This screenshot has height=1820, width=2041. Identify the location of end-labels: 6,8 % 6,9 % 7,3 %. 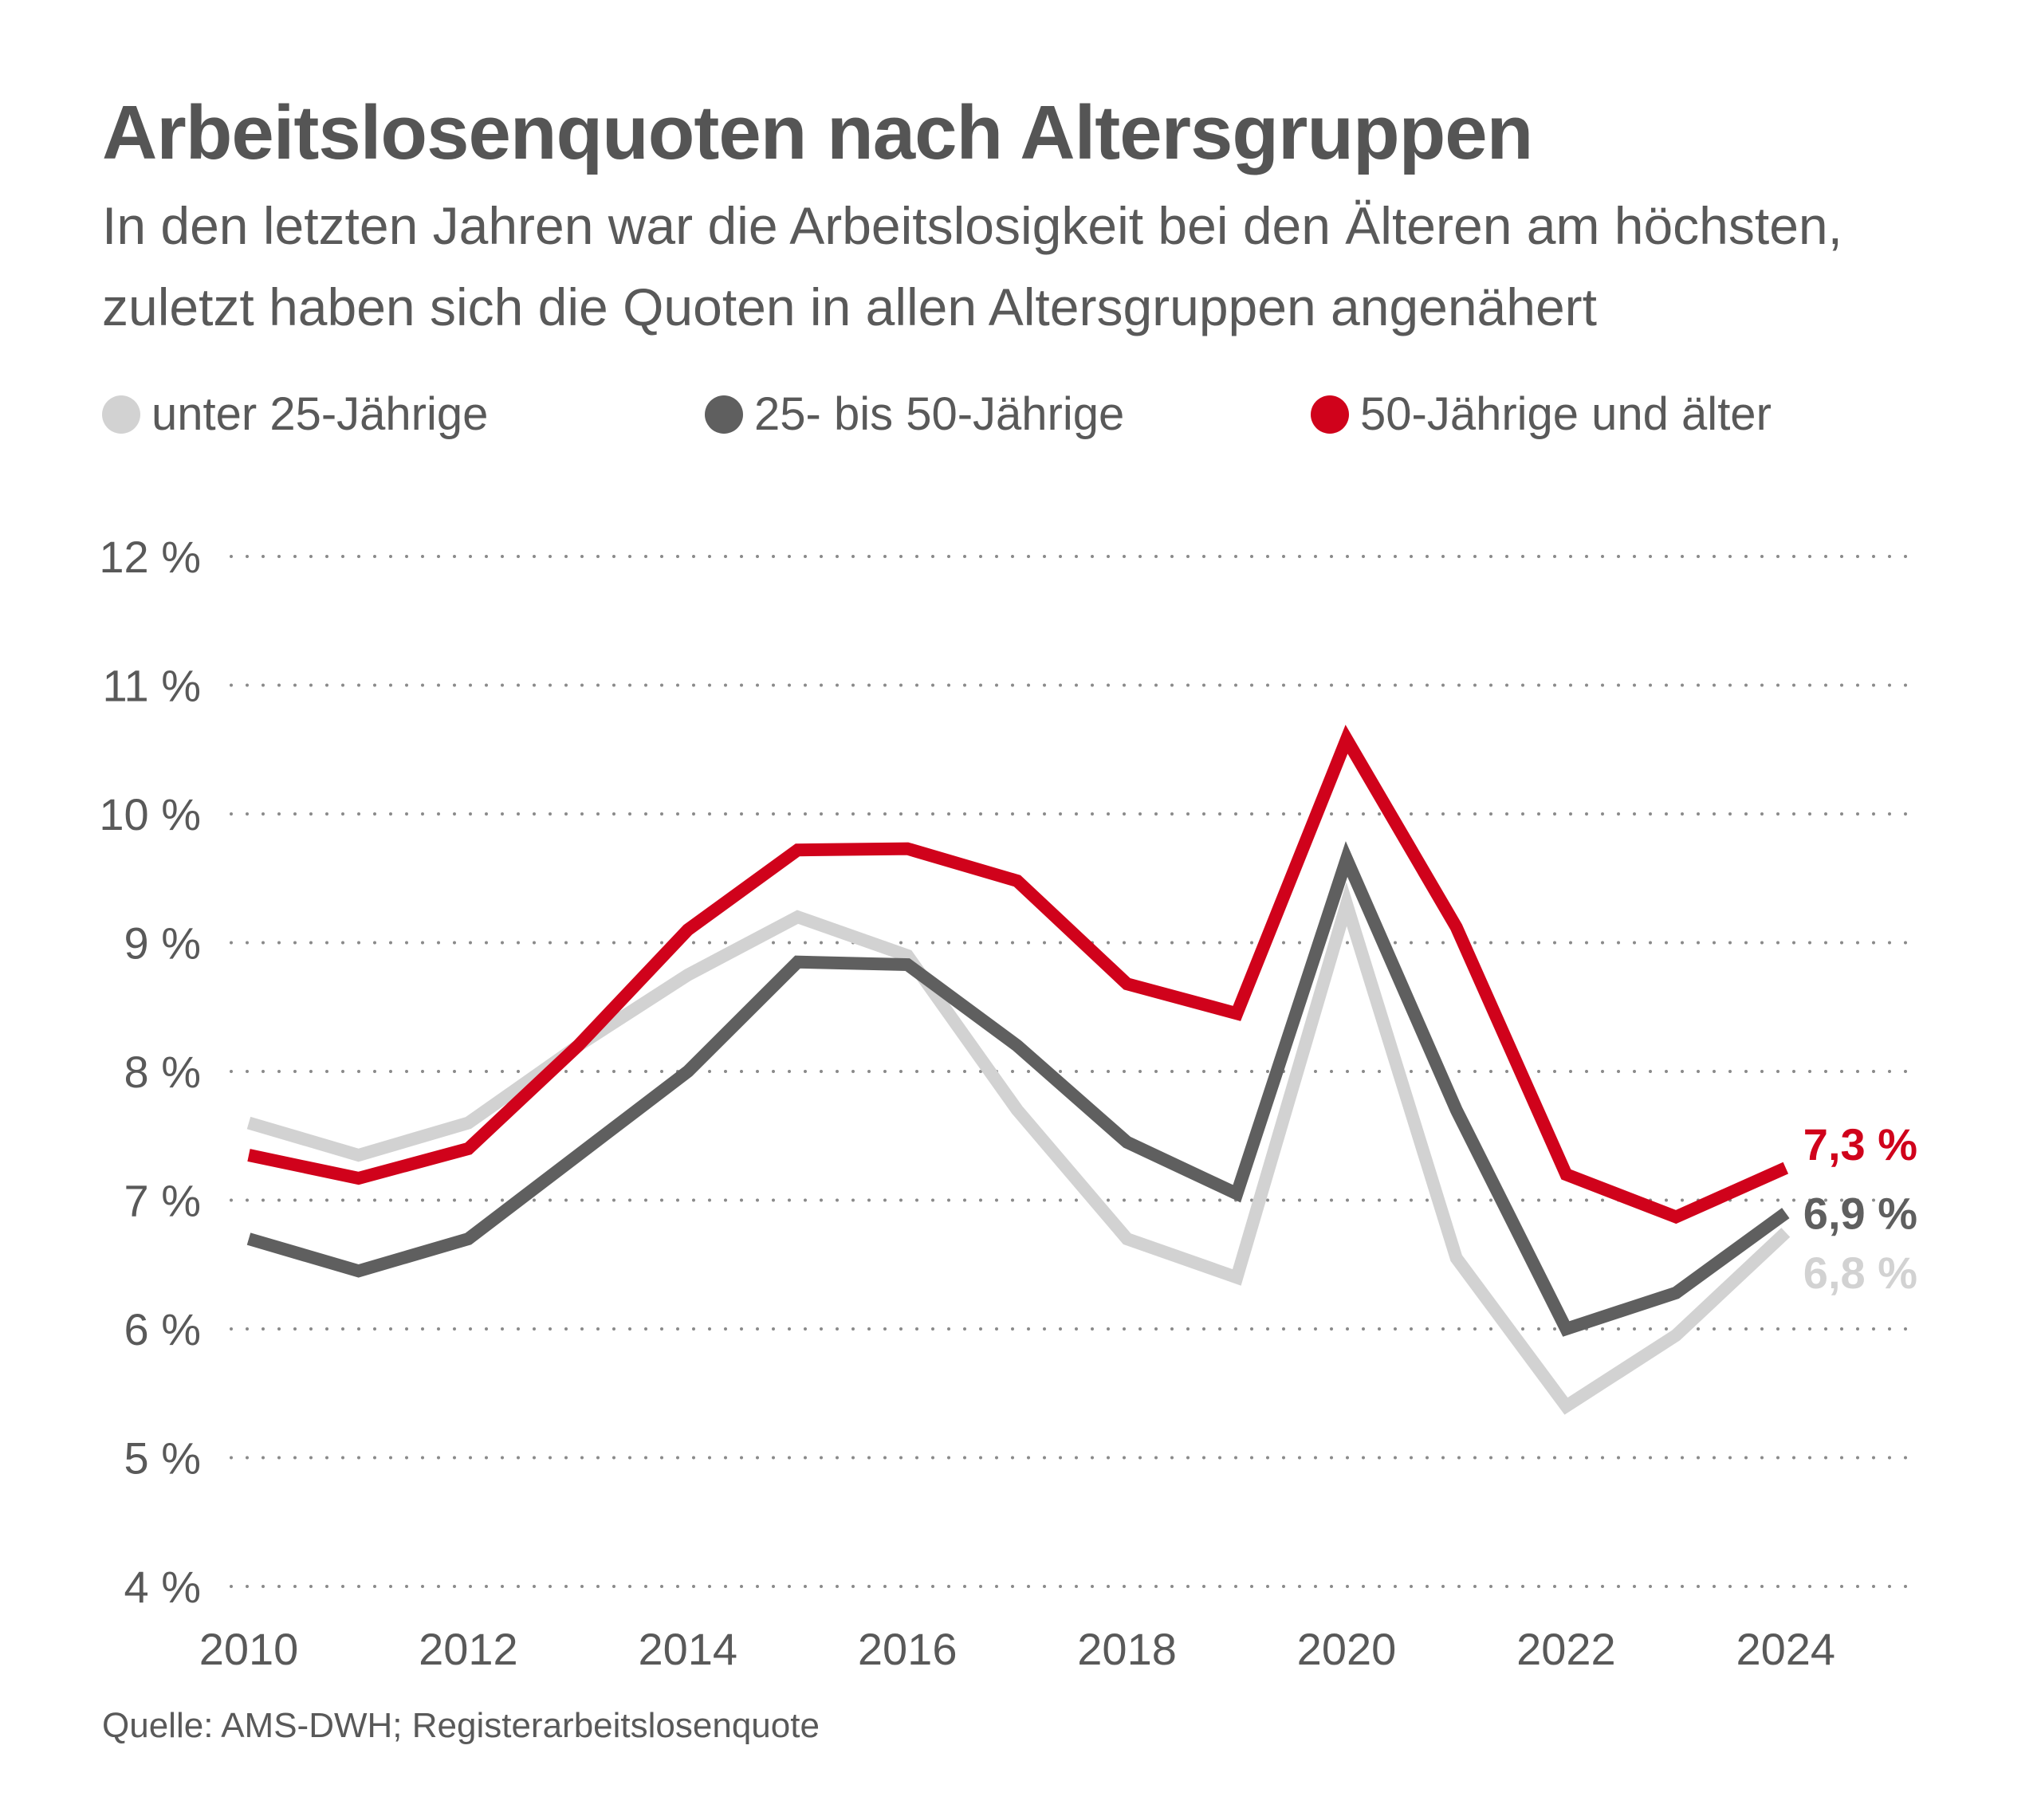
(1860, 1208).